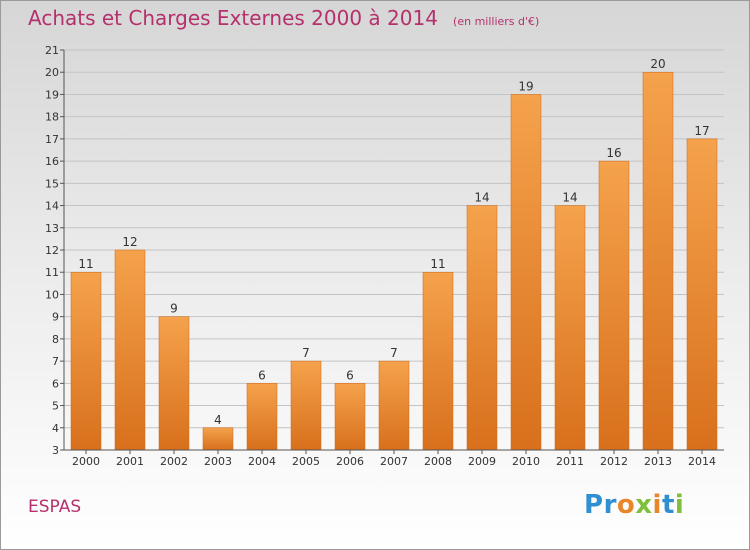  What do you see at coordinates (626, 505) in the screenshot?
I see `logo-letter: o` at bounding box center [626, 505].